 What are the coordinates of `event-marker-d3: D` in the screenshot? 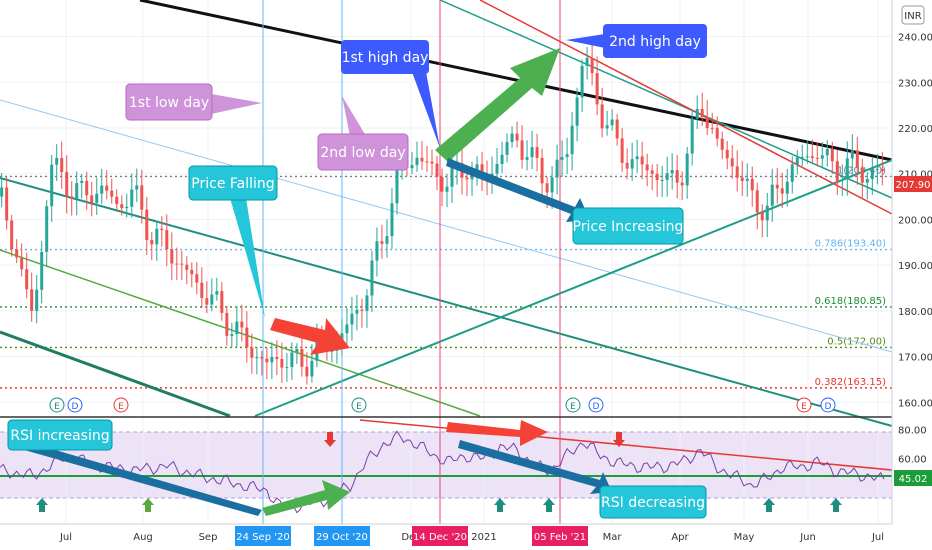 It's located at (828, 405).